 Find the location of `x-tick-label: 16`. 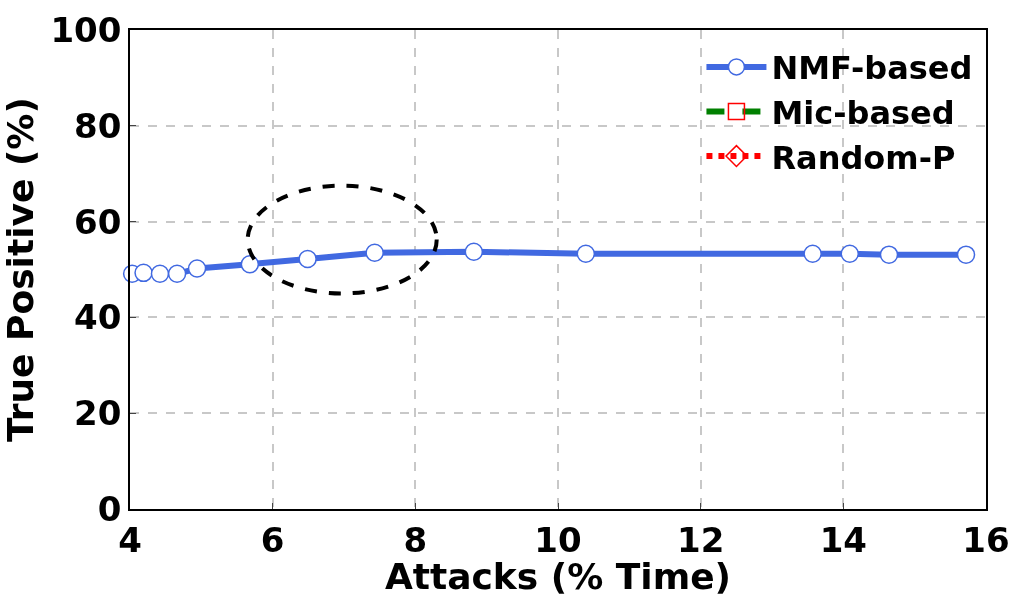

x-tick-label: 16 is located at coordinates (986, 539).